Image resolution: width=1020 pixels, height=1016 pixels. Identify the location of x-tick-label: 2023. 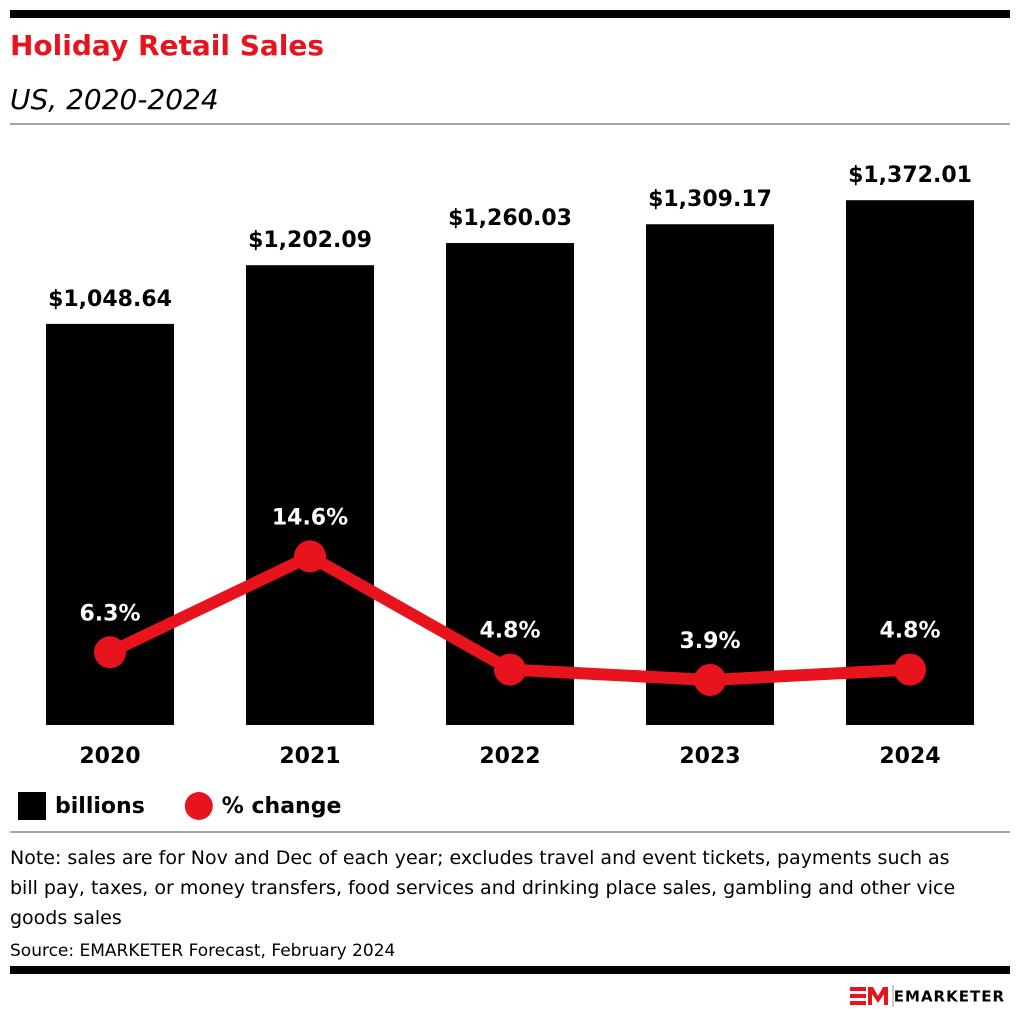
(709, 756).